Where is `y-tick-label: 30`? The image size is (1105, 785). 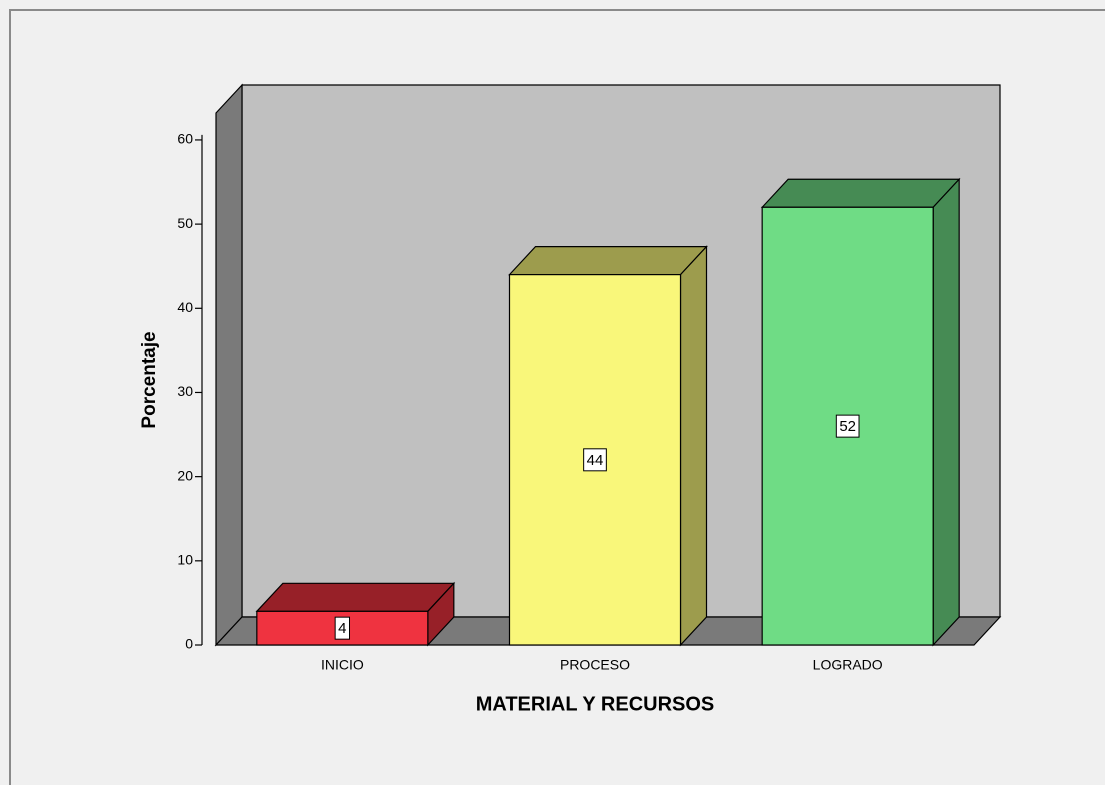 y-tick-label: 30 is located at coordinates (185, 391).